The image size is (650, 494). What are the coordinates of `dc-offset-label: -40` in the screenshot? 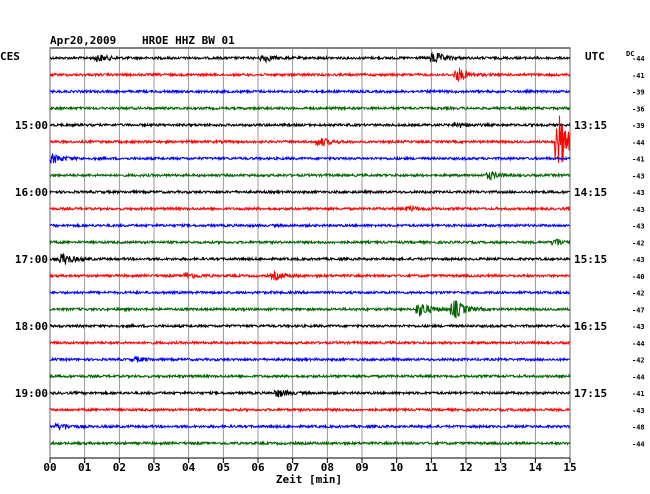 It's located at (638, 277).